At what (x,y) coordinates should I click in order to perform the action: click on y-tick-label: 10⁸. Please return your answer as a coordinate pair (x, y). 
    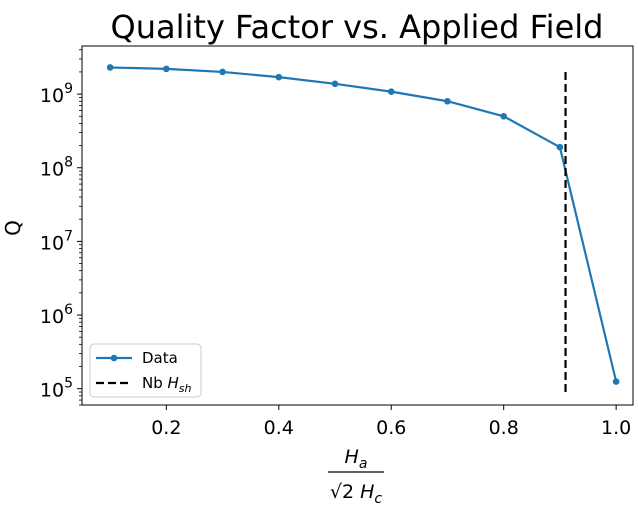
    Looking at the image, I should click on (56, 168).